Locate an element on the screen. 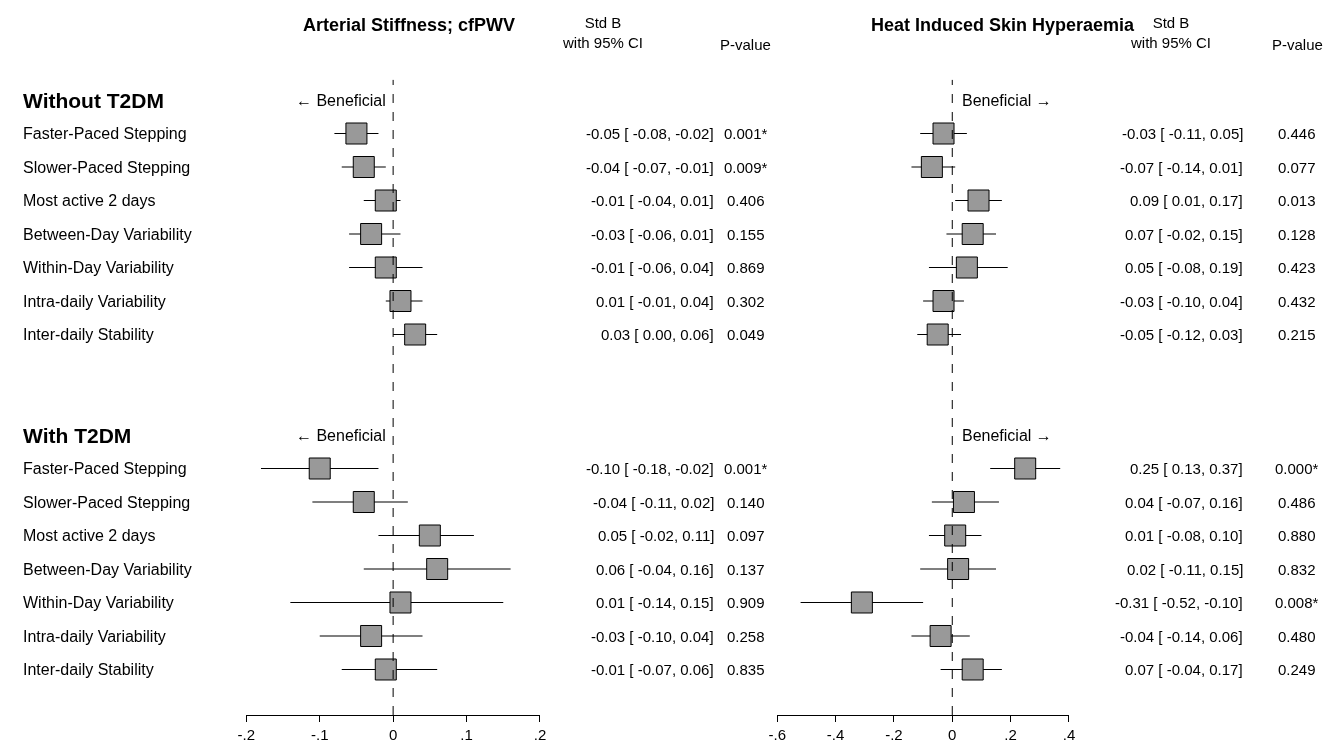 The width and height of the screenshot is (1335, 747). data-label: 0.07 [ -0.02, 0.15] is located at coordinates (1184, 234).